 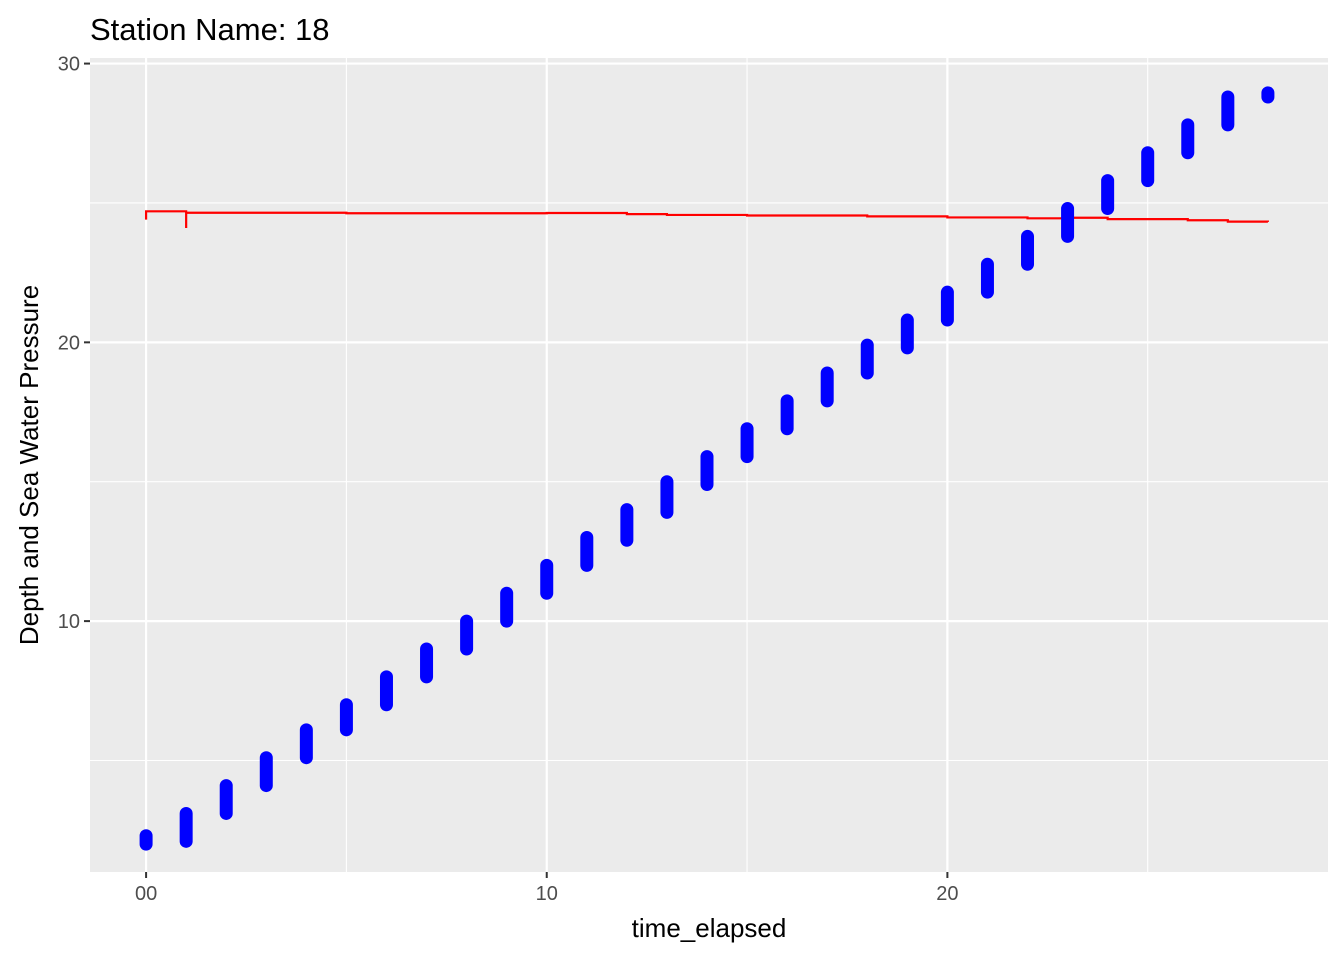 I want to click on pressure-line, so click(x=706, y=219).